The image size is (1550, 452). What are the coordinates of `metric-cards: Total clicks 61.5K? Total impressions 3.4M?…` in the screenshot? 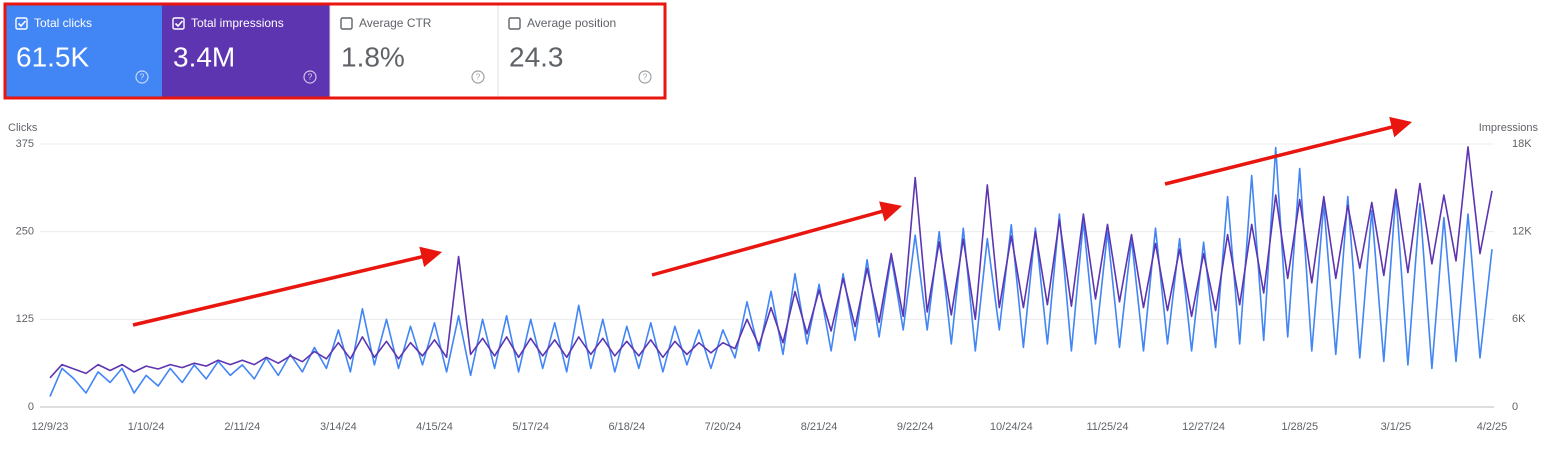 It's located at (335, 51).